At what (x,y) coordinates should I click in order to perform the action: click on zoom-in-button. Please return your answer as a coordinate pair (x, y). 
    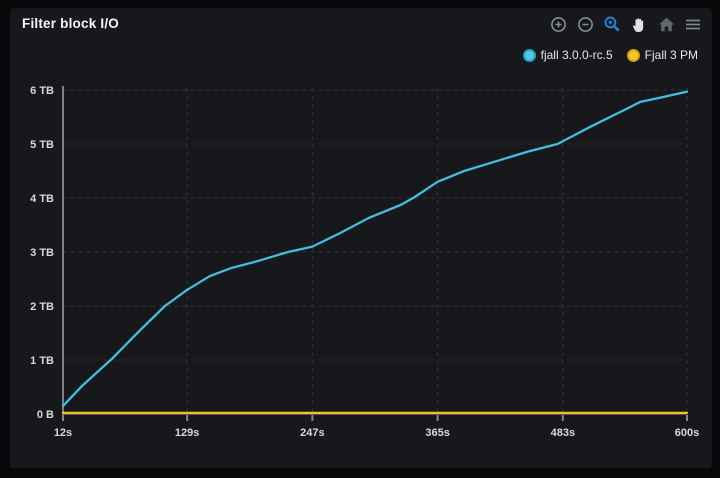
    Looking at the image, I should click on (558, 24).